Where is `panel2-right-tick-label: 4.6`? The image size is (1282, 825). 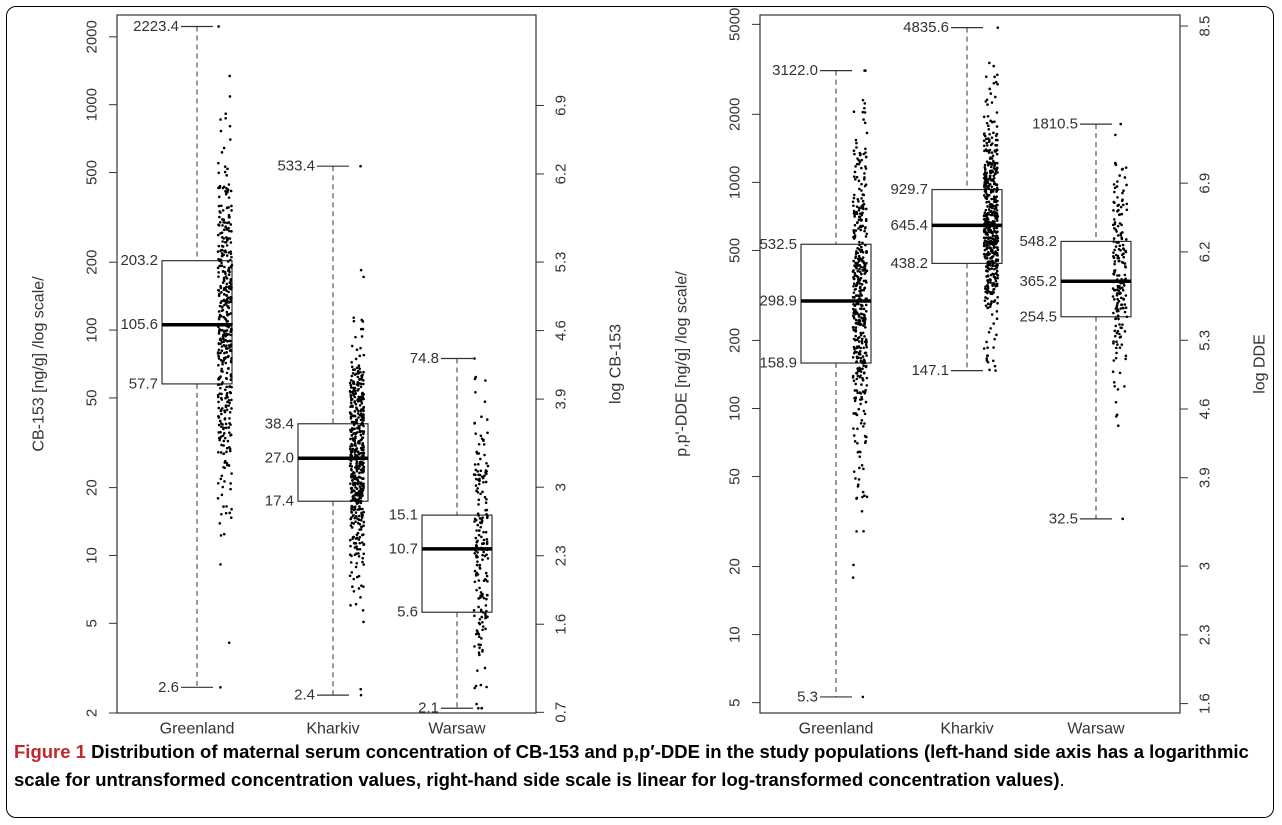 panel2-right-tick-label: 4.6 is located at coordinates (1205, 409).